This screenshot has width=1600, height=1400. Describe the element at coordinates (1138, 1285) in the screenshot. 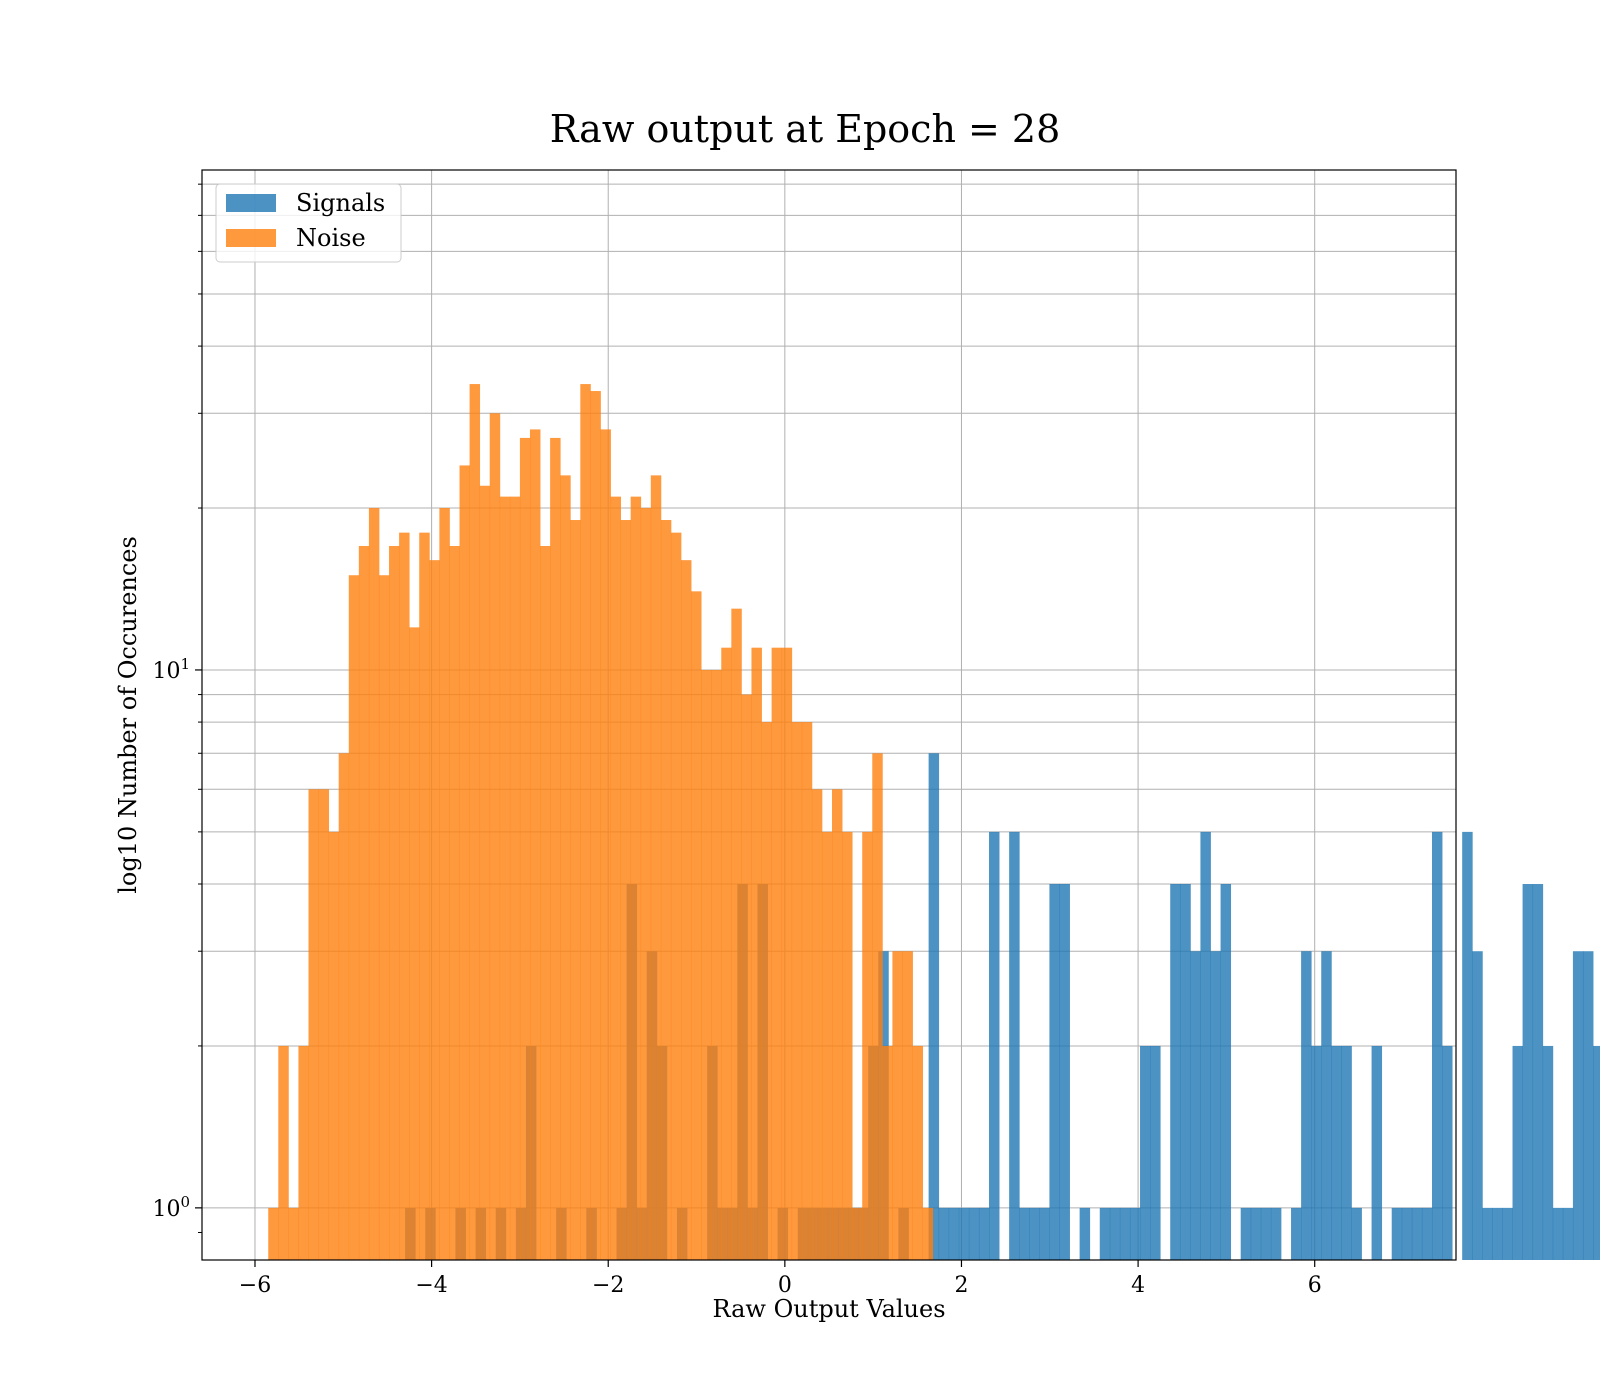

I see `x-tick-label: 4` at that location.